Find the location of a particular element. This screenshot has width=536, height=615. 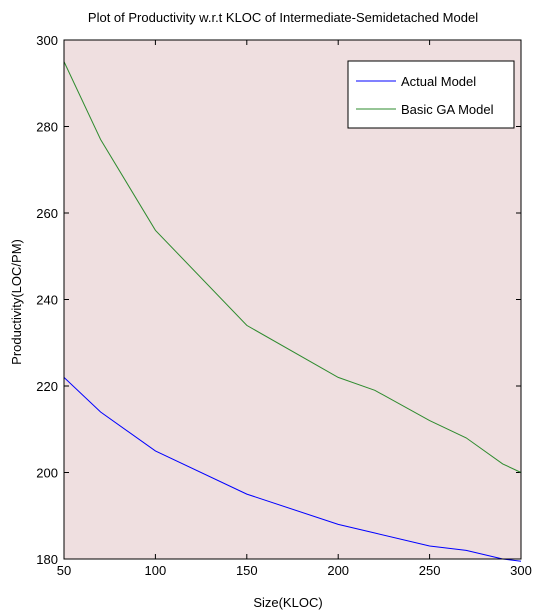

legend-entry-1: Actual Model is located at coordinates (438, 81).